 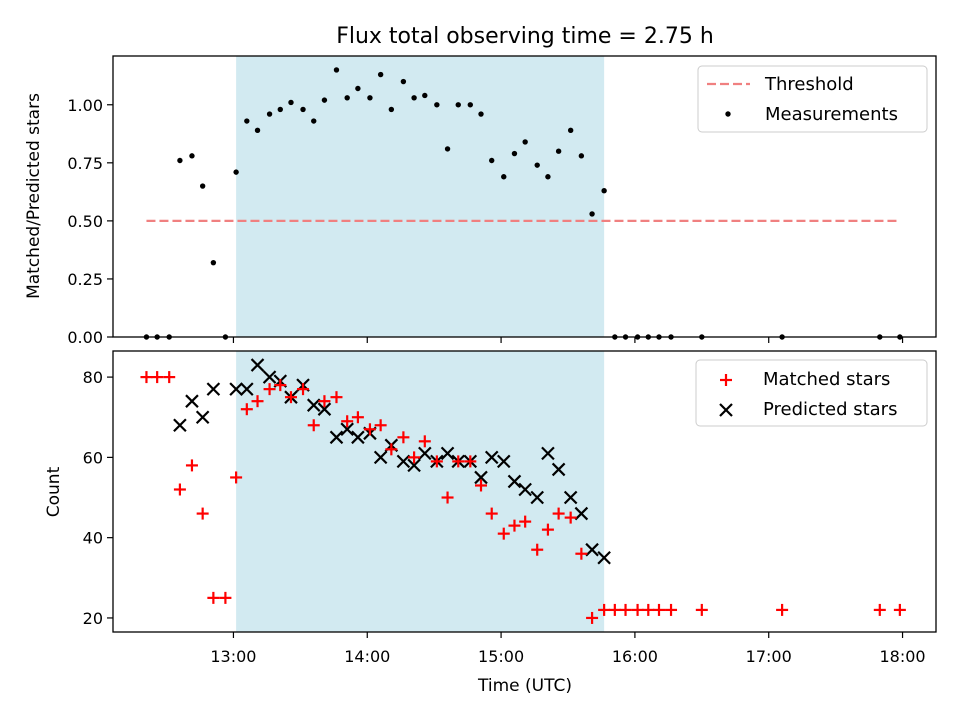 What do you see at coordinates (233, 656) in the screenshot?
I see `x-tick-label: 13:00` at bounding box center [233, 656].